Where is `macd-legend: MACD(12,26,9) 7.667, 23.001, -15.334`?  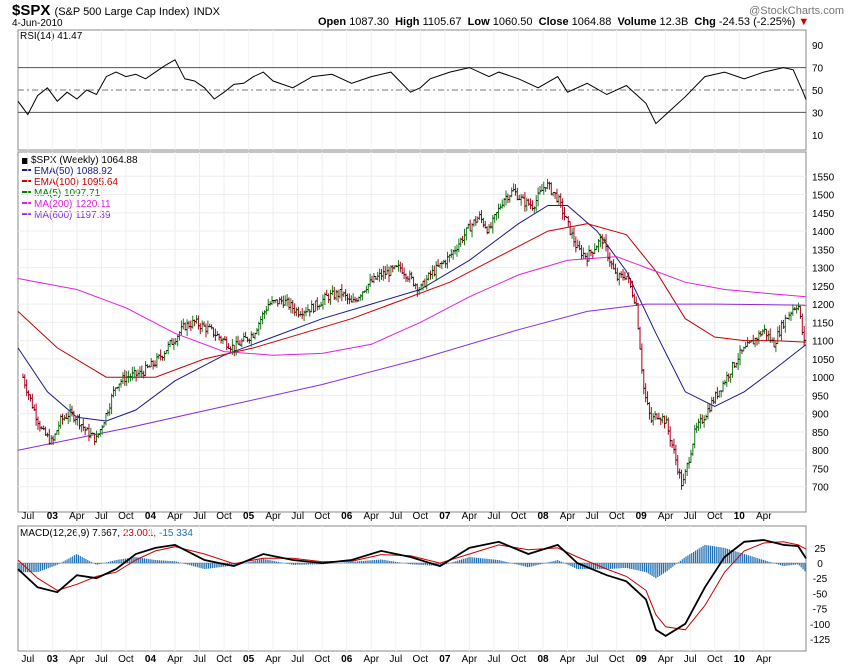
macd-legend: MACD(12,26,9) 7.667, 23.001, -15.334 is located at coordinates (106, 533).